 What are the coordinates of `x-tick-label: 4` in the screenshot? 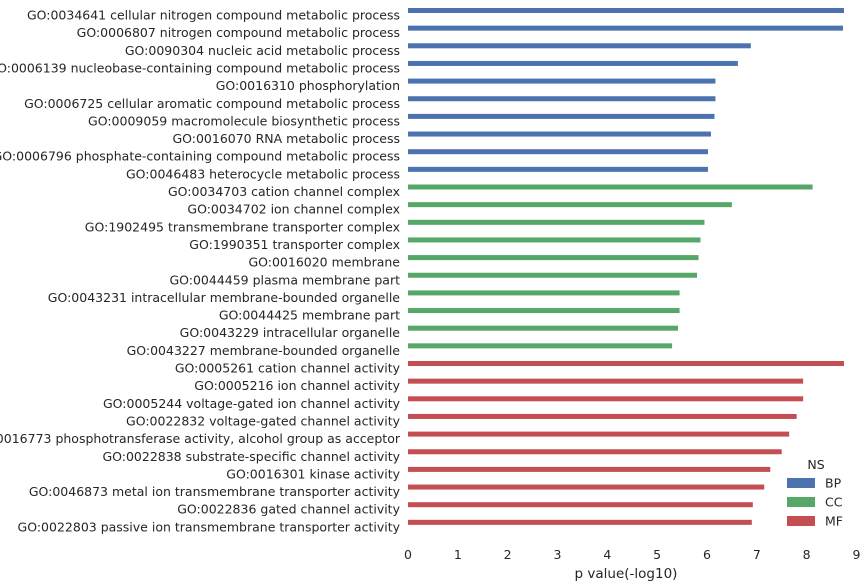 It's located at (607, 554).